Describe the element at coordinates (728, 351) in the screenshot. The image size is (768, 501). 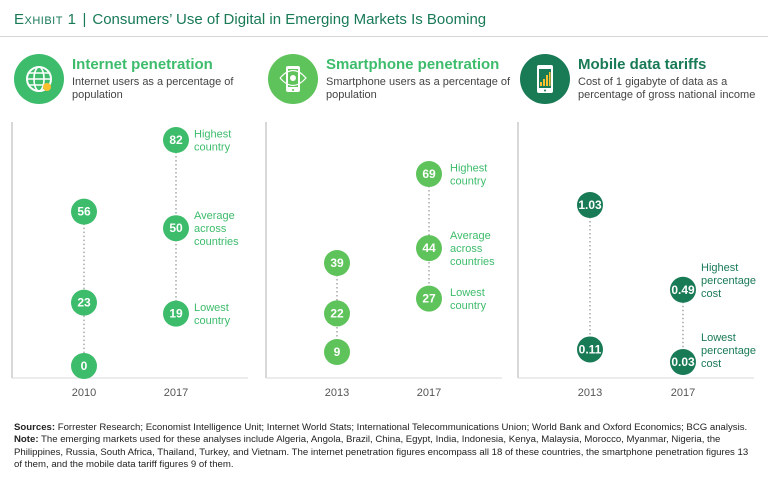
I see `series-label: Lowest percentage cost` at that location.